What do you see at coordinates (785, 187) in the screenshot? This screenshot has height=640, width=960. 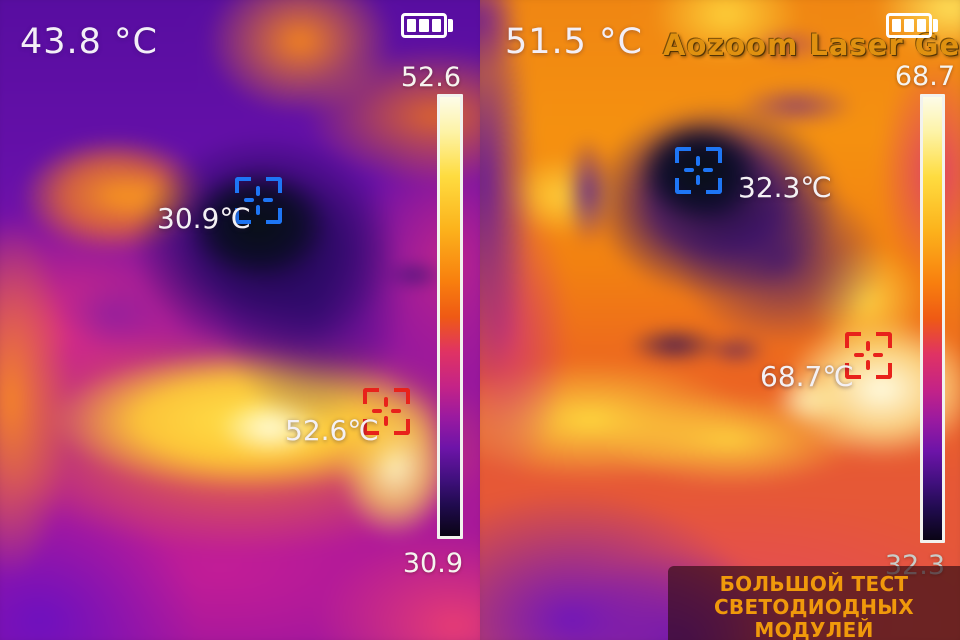 I see `cold-spot-temp-label-right: 32.3℃` at bounding box center [785, 187].